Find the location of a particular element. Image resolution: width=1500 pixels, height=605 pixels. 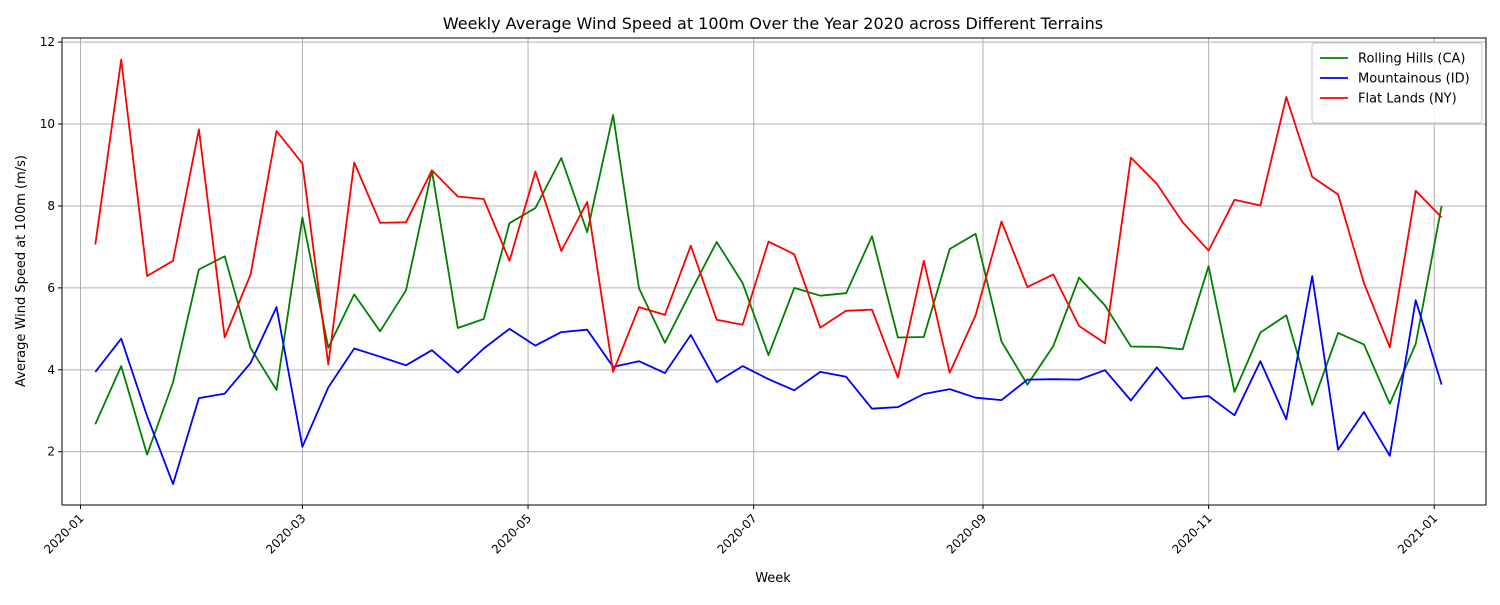

x-tick-label: 2020-11 is located at coordinates (1191, 533).